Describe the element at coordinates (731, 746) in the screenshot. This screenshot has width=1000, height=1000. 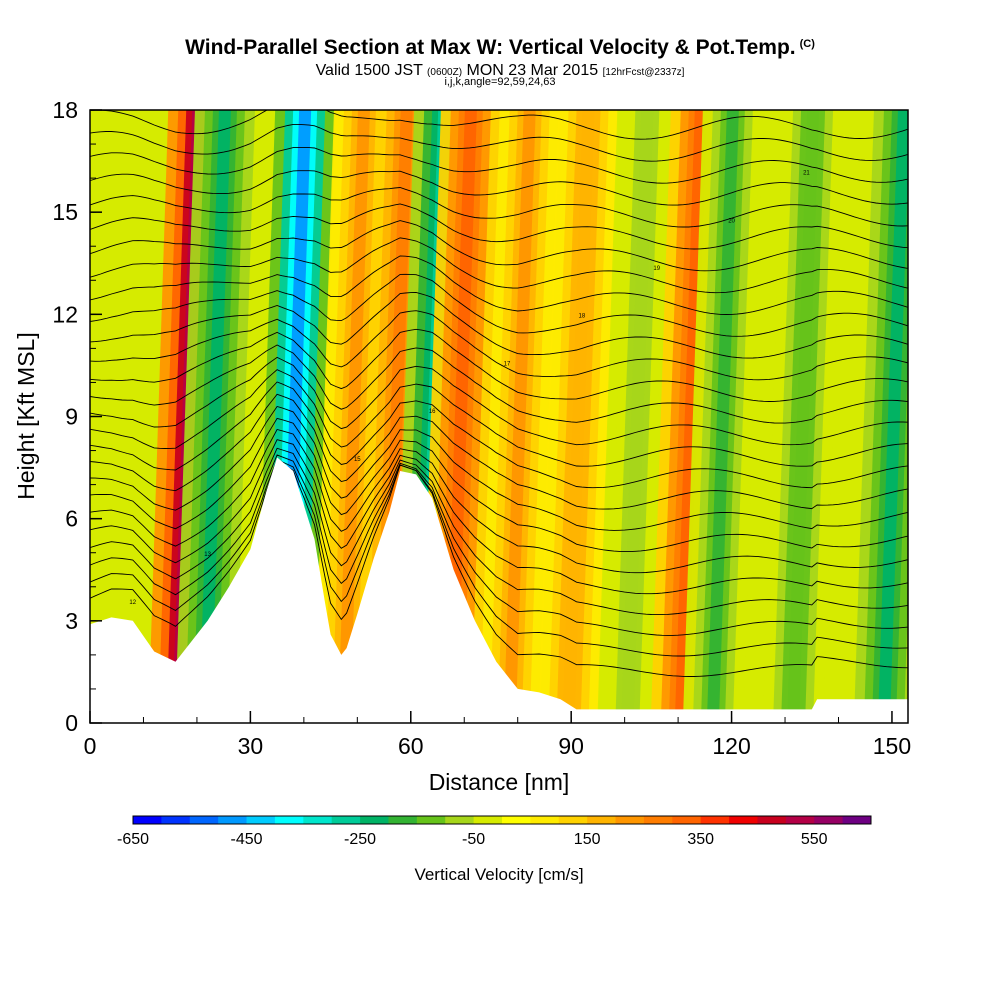
I see `x-tick-label: 120` at that location.